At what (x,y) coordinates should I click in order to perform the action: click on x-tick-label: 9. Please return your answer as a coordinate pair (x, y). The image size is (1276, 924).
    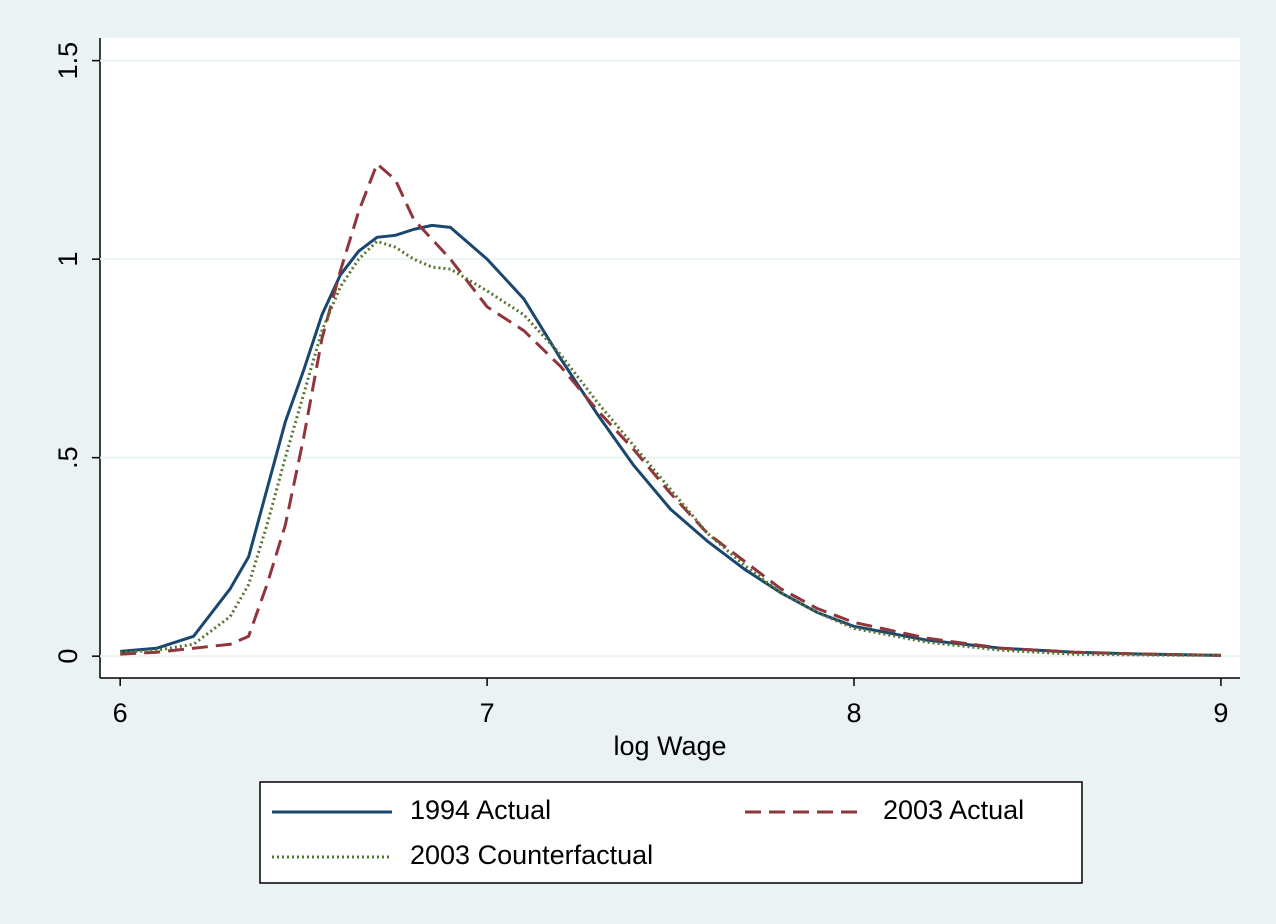
    Looking at the image, I should click on (1220, 713).